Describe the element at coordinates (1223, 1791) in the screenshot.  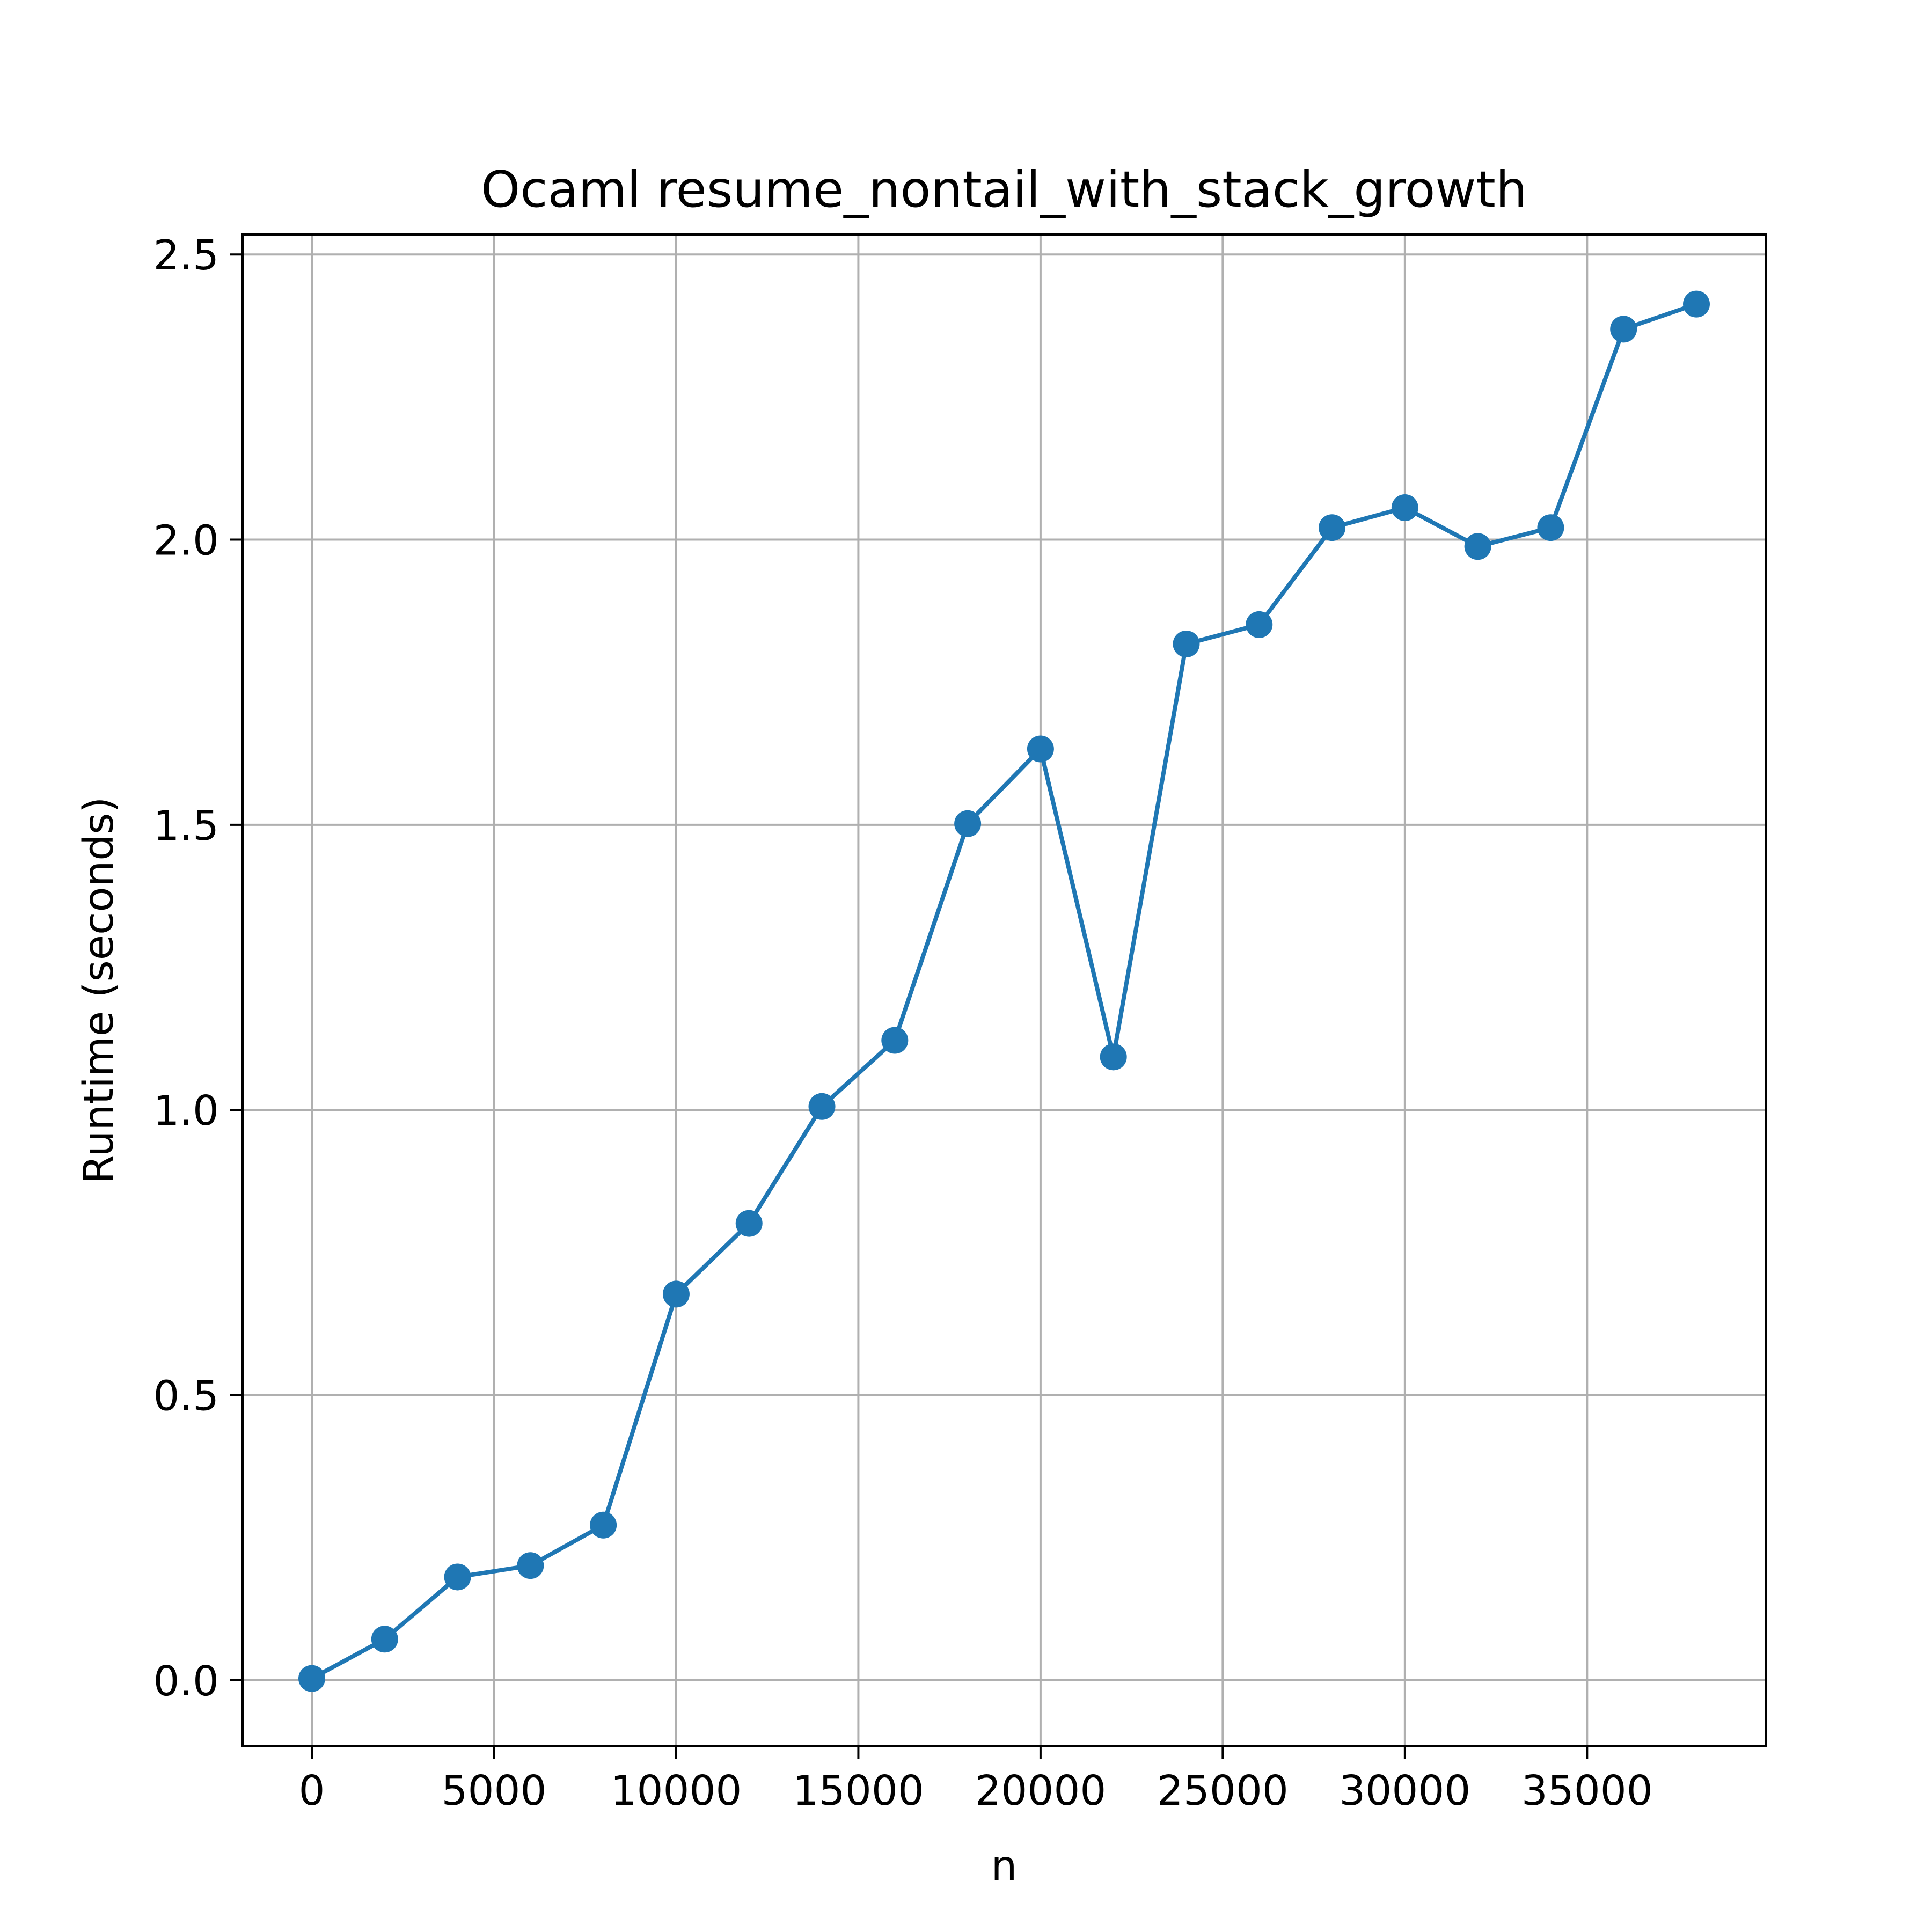
I see `x-tick-label: 25000` at that location.